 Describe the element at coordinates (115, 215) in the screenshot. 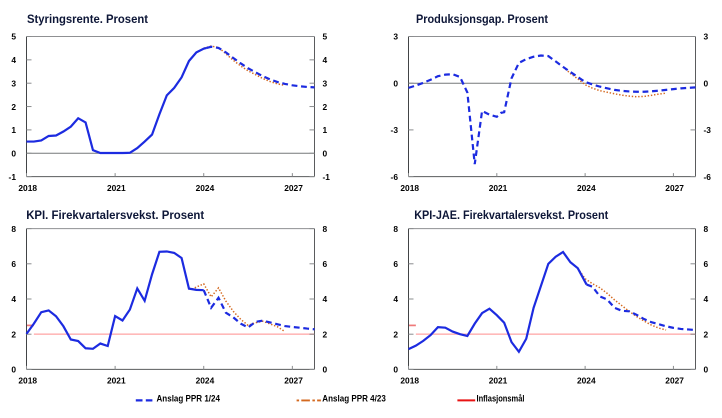

I see `svg-text:KPI. Firekvartalersvekst. Pros: KPI. Firekvartalersvekst. Prosent` at that location.